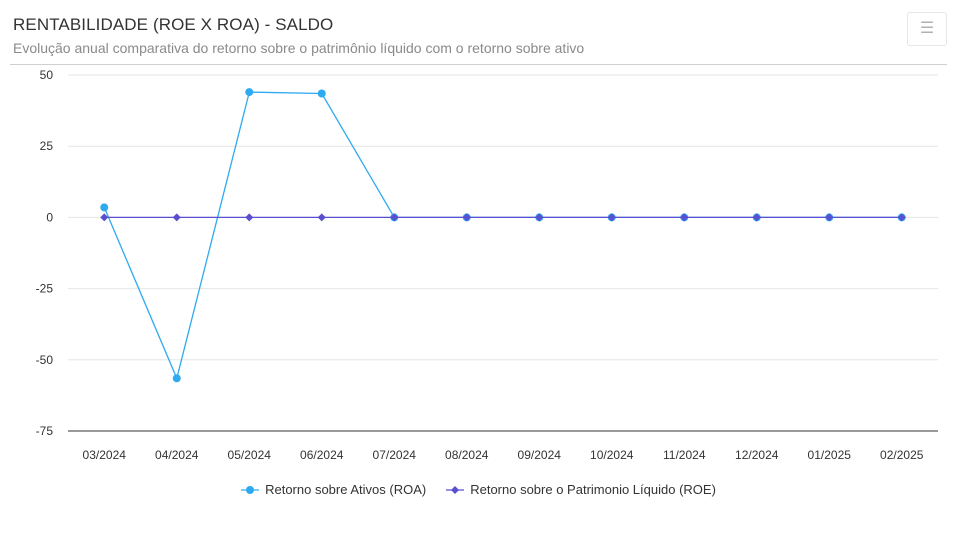  What do you see at coordinates (177, 455) in the screenshot?
I see `x-tick-label: 04/2024` at bounding box center [177, 455].